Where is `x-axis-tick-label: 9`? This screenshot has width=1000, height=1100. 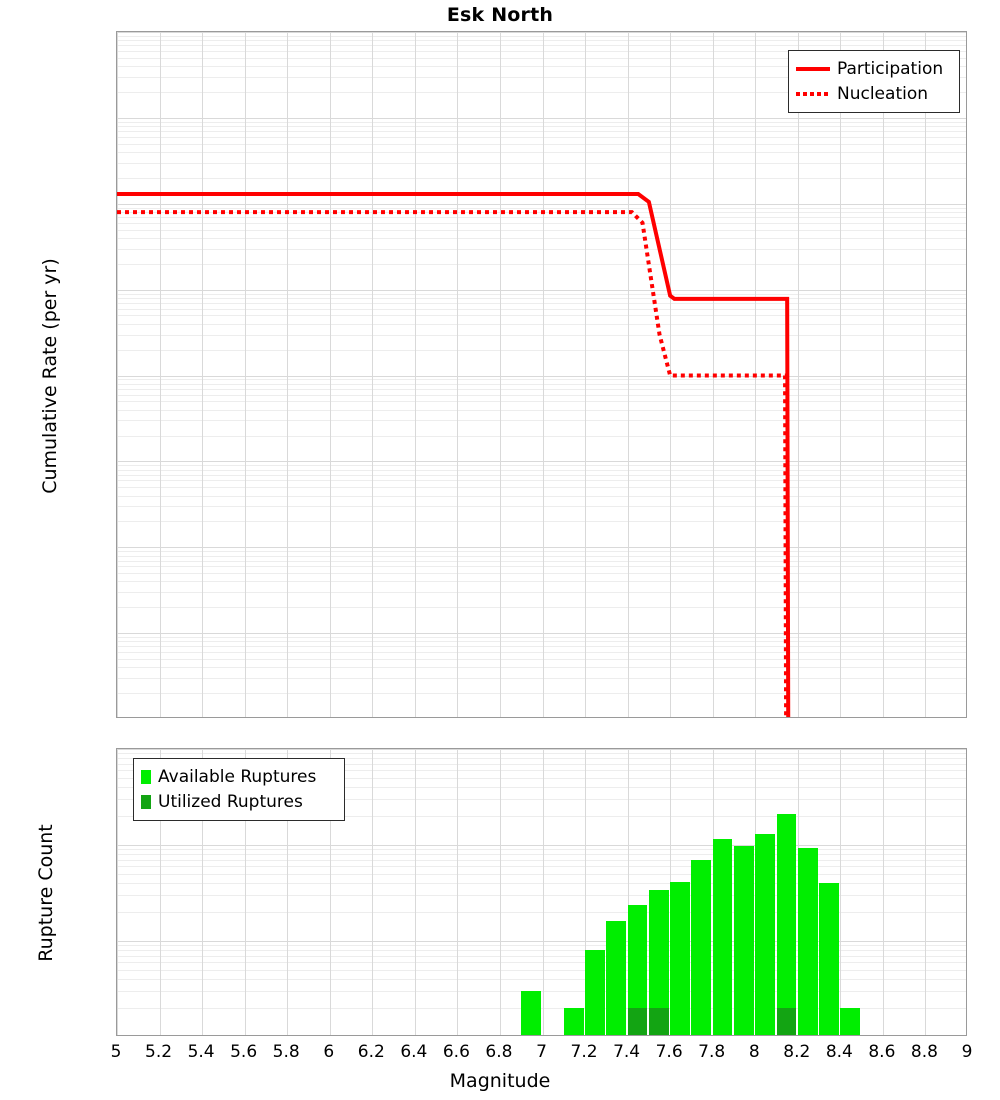
x-axis-tick-label: 9 is located at coordinates (967, 1052).